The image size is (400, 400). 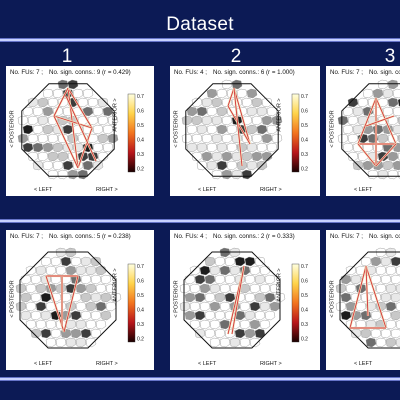 What do you see at coordinates (370, 130) in the screenshot?
I see `head-outline` at bounding box center [370, 130].